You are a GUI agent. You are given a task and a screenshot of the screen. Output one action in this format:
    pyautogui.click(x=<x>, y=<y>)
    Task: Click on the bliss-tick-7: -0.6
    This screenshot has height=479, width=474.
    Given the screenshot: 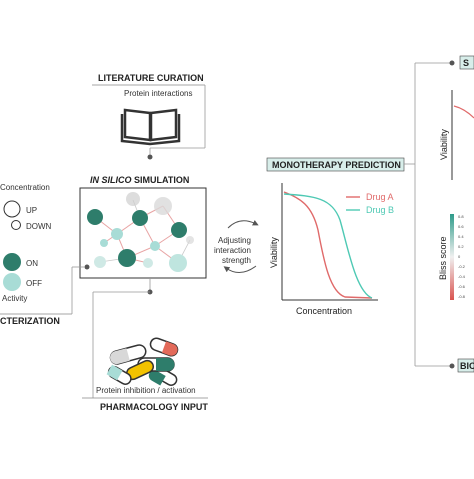 What is the action you would take?
    pyautogui.click(x=462, y=286)
    